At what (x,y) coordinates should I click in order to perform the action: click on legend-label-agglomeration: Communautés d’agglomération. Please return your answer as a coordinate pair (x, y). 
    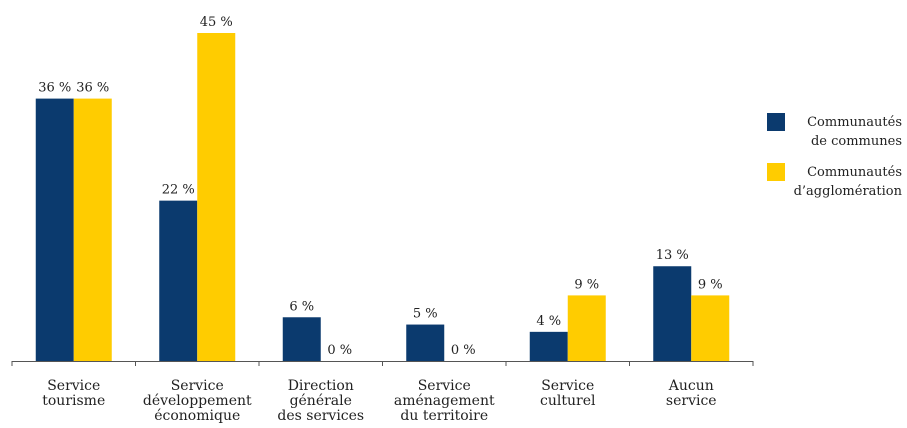
    Looking at the image, I should click on (847, 182).